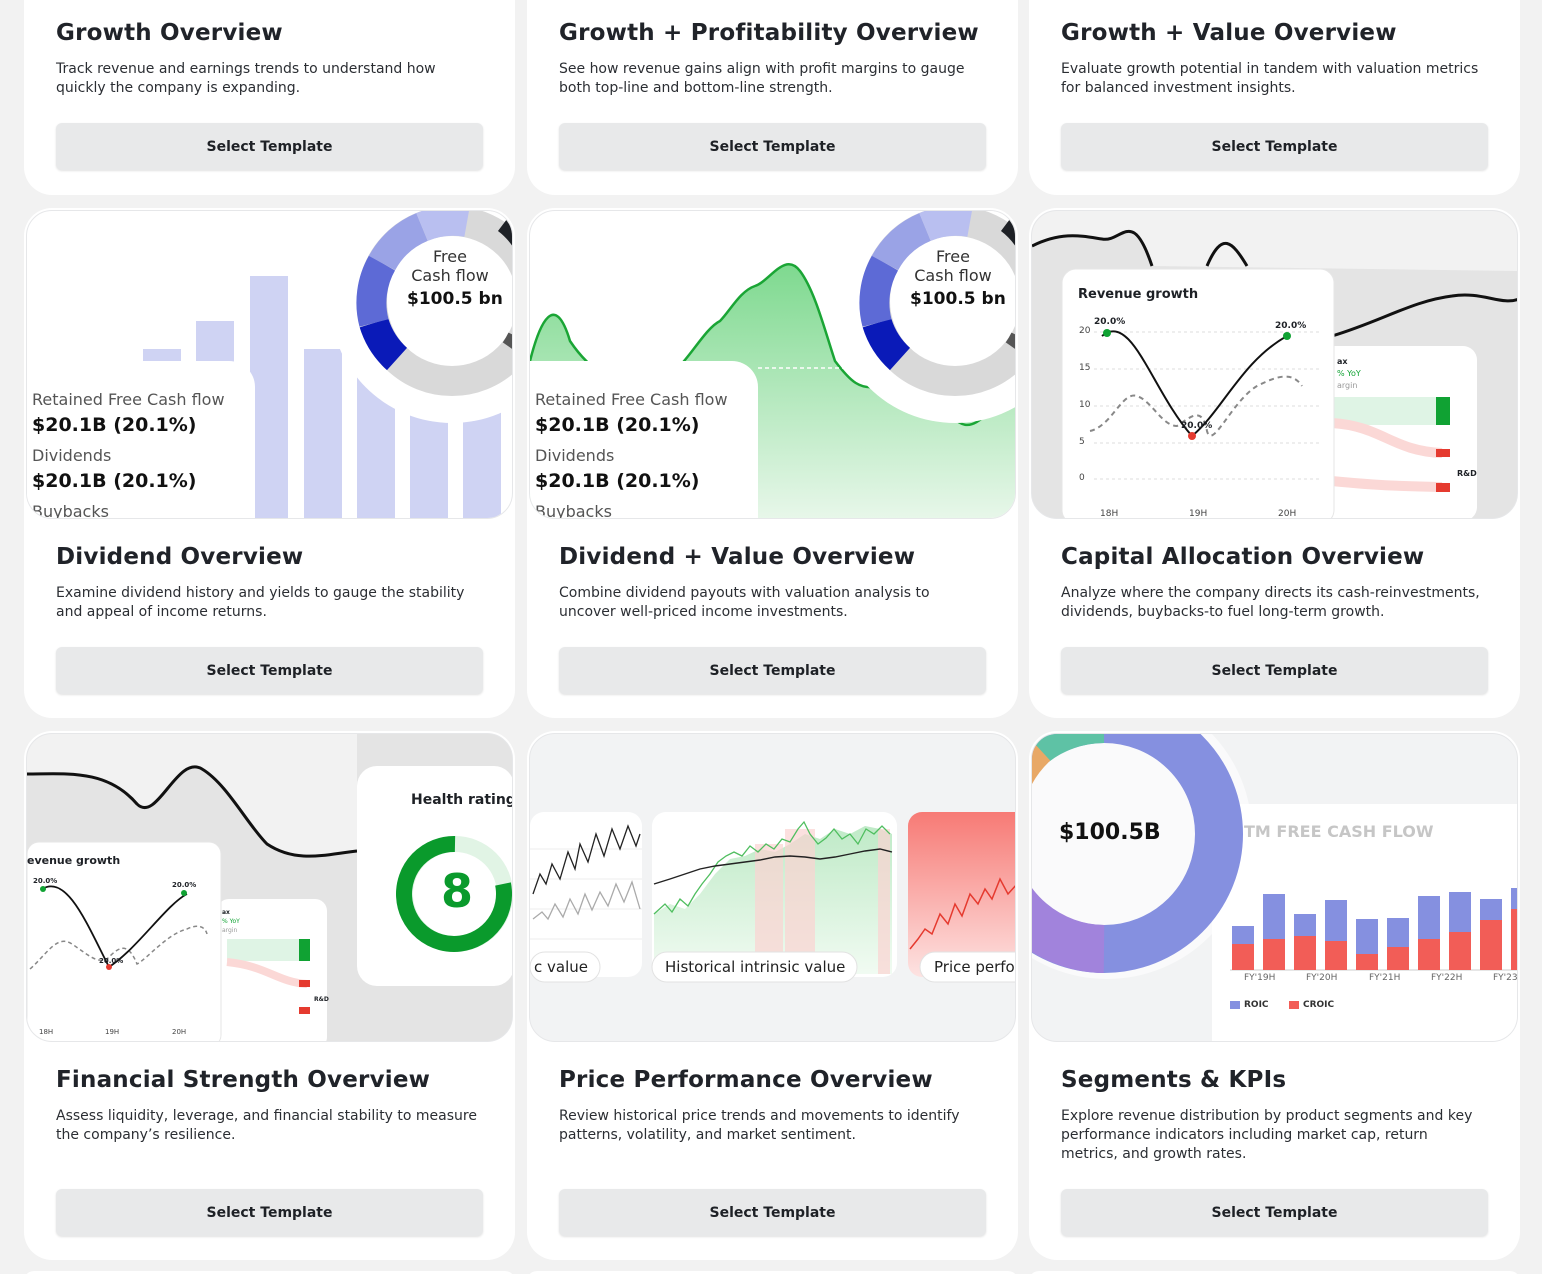 The width and height of the screenshot is (1542, 1274). Describe the element at coordinates (1385, 978) in the screenshot. I see `x-tick: FY'21H` at that location.